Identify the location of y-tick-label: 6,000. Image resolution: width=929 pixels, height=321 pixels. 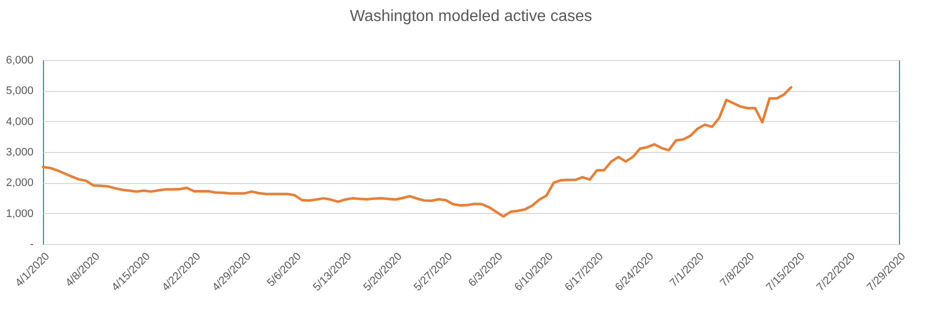
(20, 60).